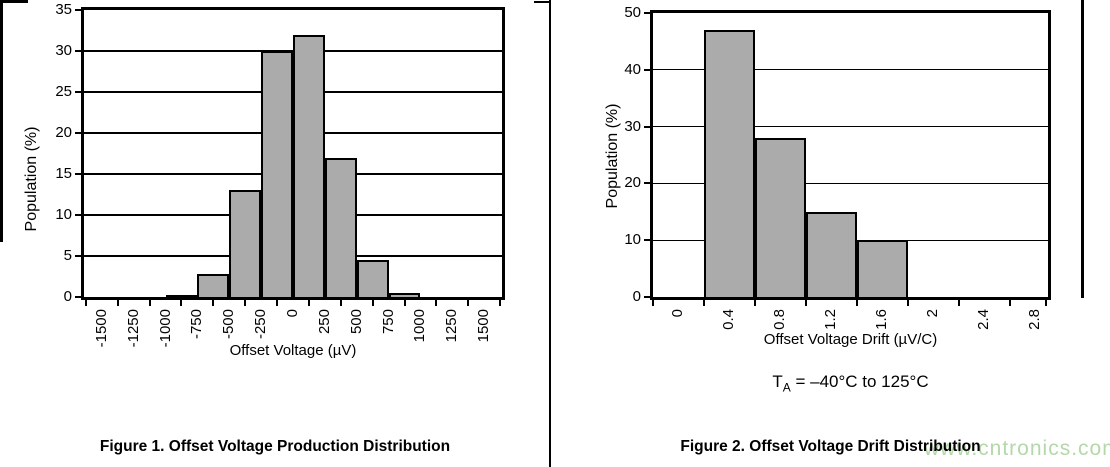 The width and height of the screenshot is (1110, 467). What do you see at coordinates (14, 1) in the screenshot?
I see `scan-artifact-top-left-line` at bounding box center [14, 1].